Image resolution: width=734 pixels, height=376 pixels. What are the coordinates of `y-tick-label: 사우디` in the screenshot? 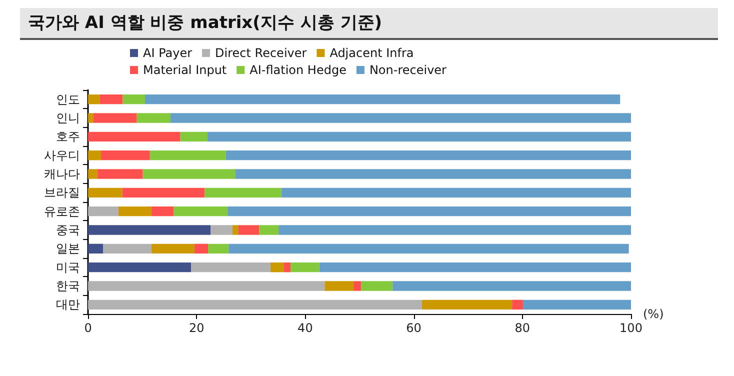 It's located at (62, 155).